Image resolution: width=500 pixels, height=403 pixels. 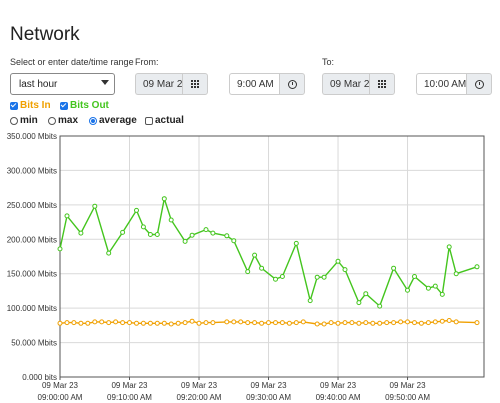 I want to click on range-label: Select or enter date/time range, so click(x=72, y=62).